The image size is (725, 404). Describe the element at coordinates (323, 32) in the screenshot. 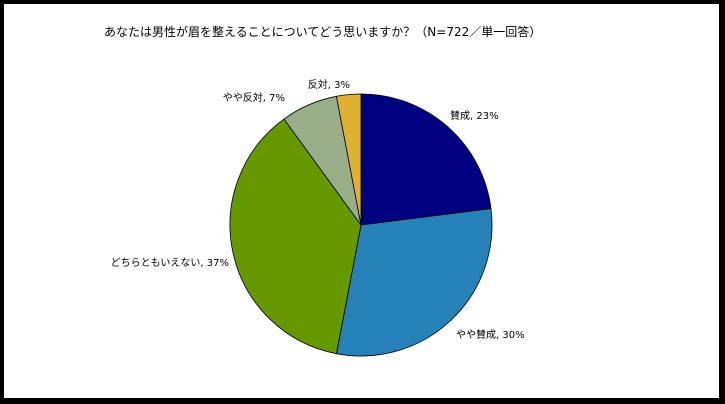

I see `chart-title: あなたは男性が眉を整えることについてどう思いますか？（N=722／単一回答）` at that location.